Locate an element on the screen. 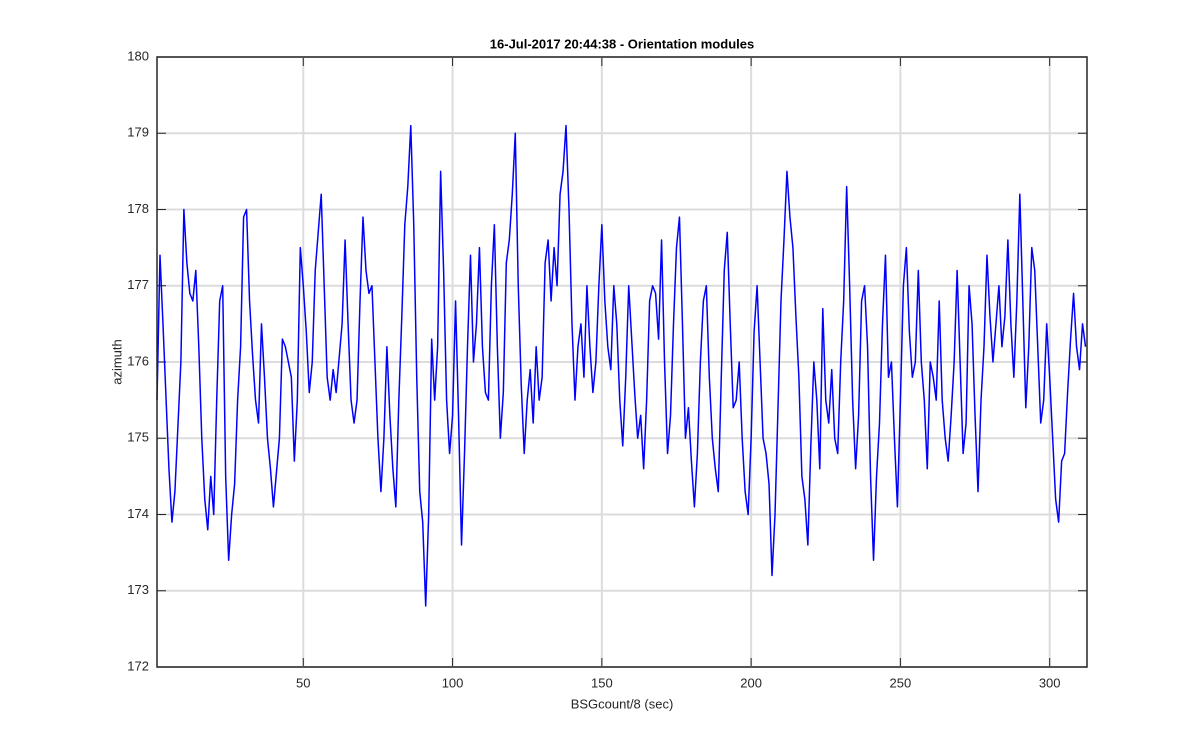 The height and width of the screenshot is (750, 1200). x-tick-label: 250 is located at coordinates (901, 682).